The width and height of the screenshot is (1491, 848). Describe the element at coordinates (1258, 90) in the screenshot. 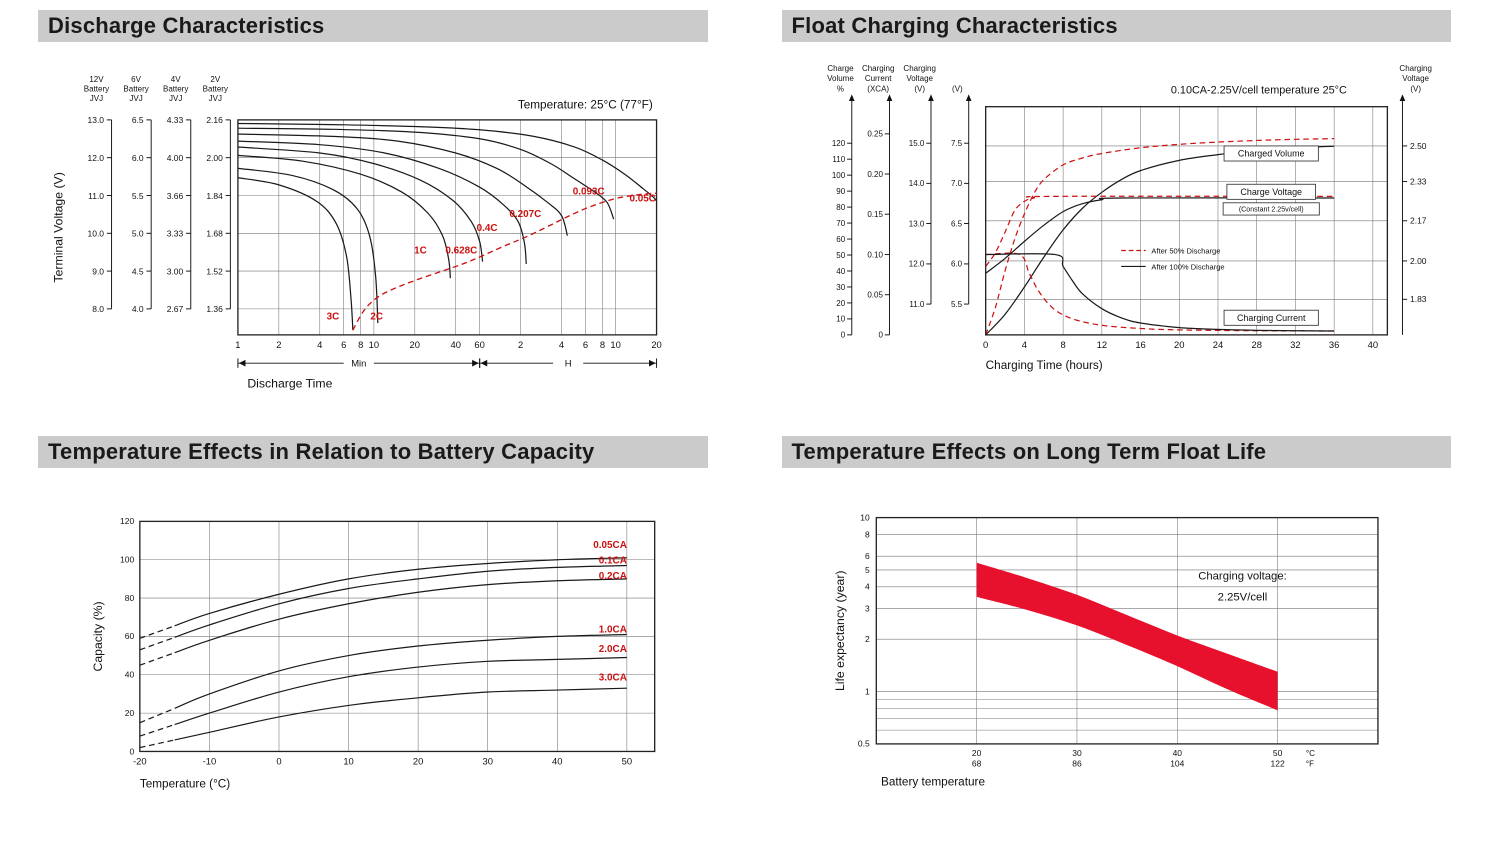

I see `chart-note: 0.10CA-2.25V/cell temperature 25°C` at that location.